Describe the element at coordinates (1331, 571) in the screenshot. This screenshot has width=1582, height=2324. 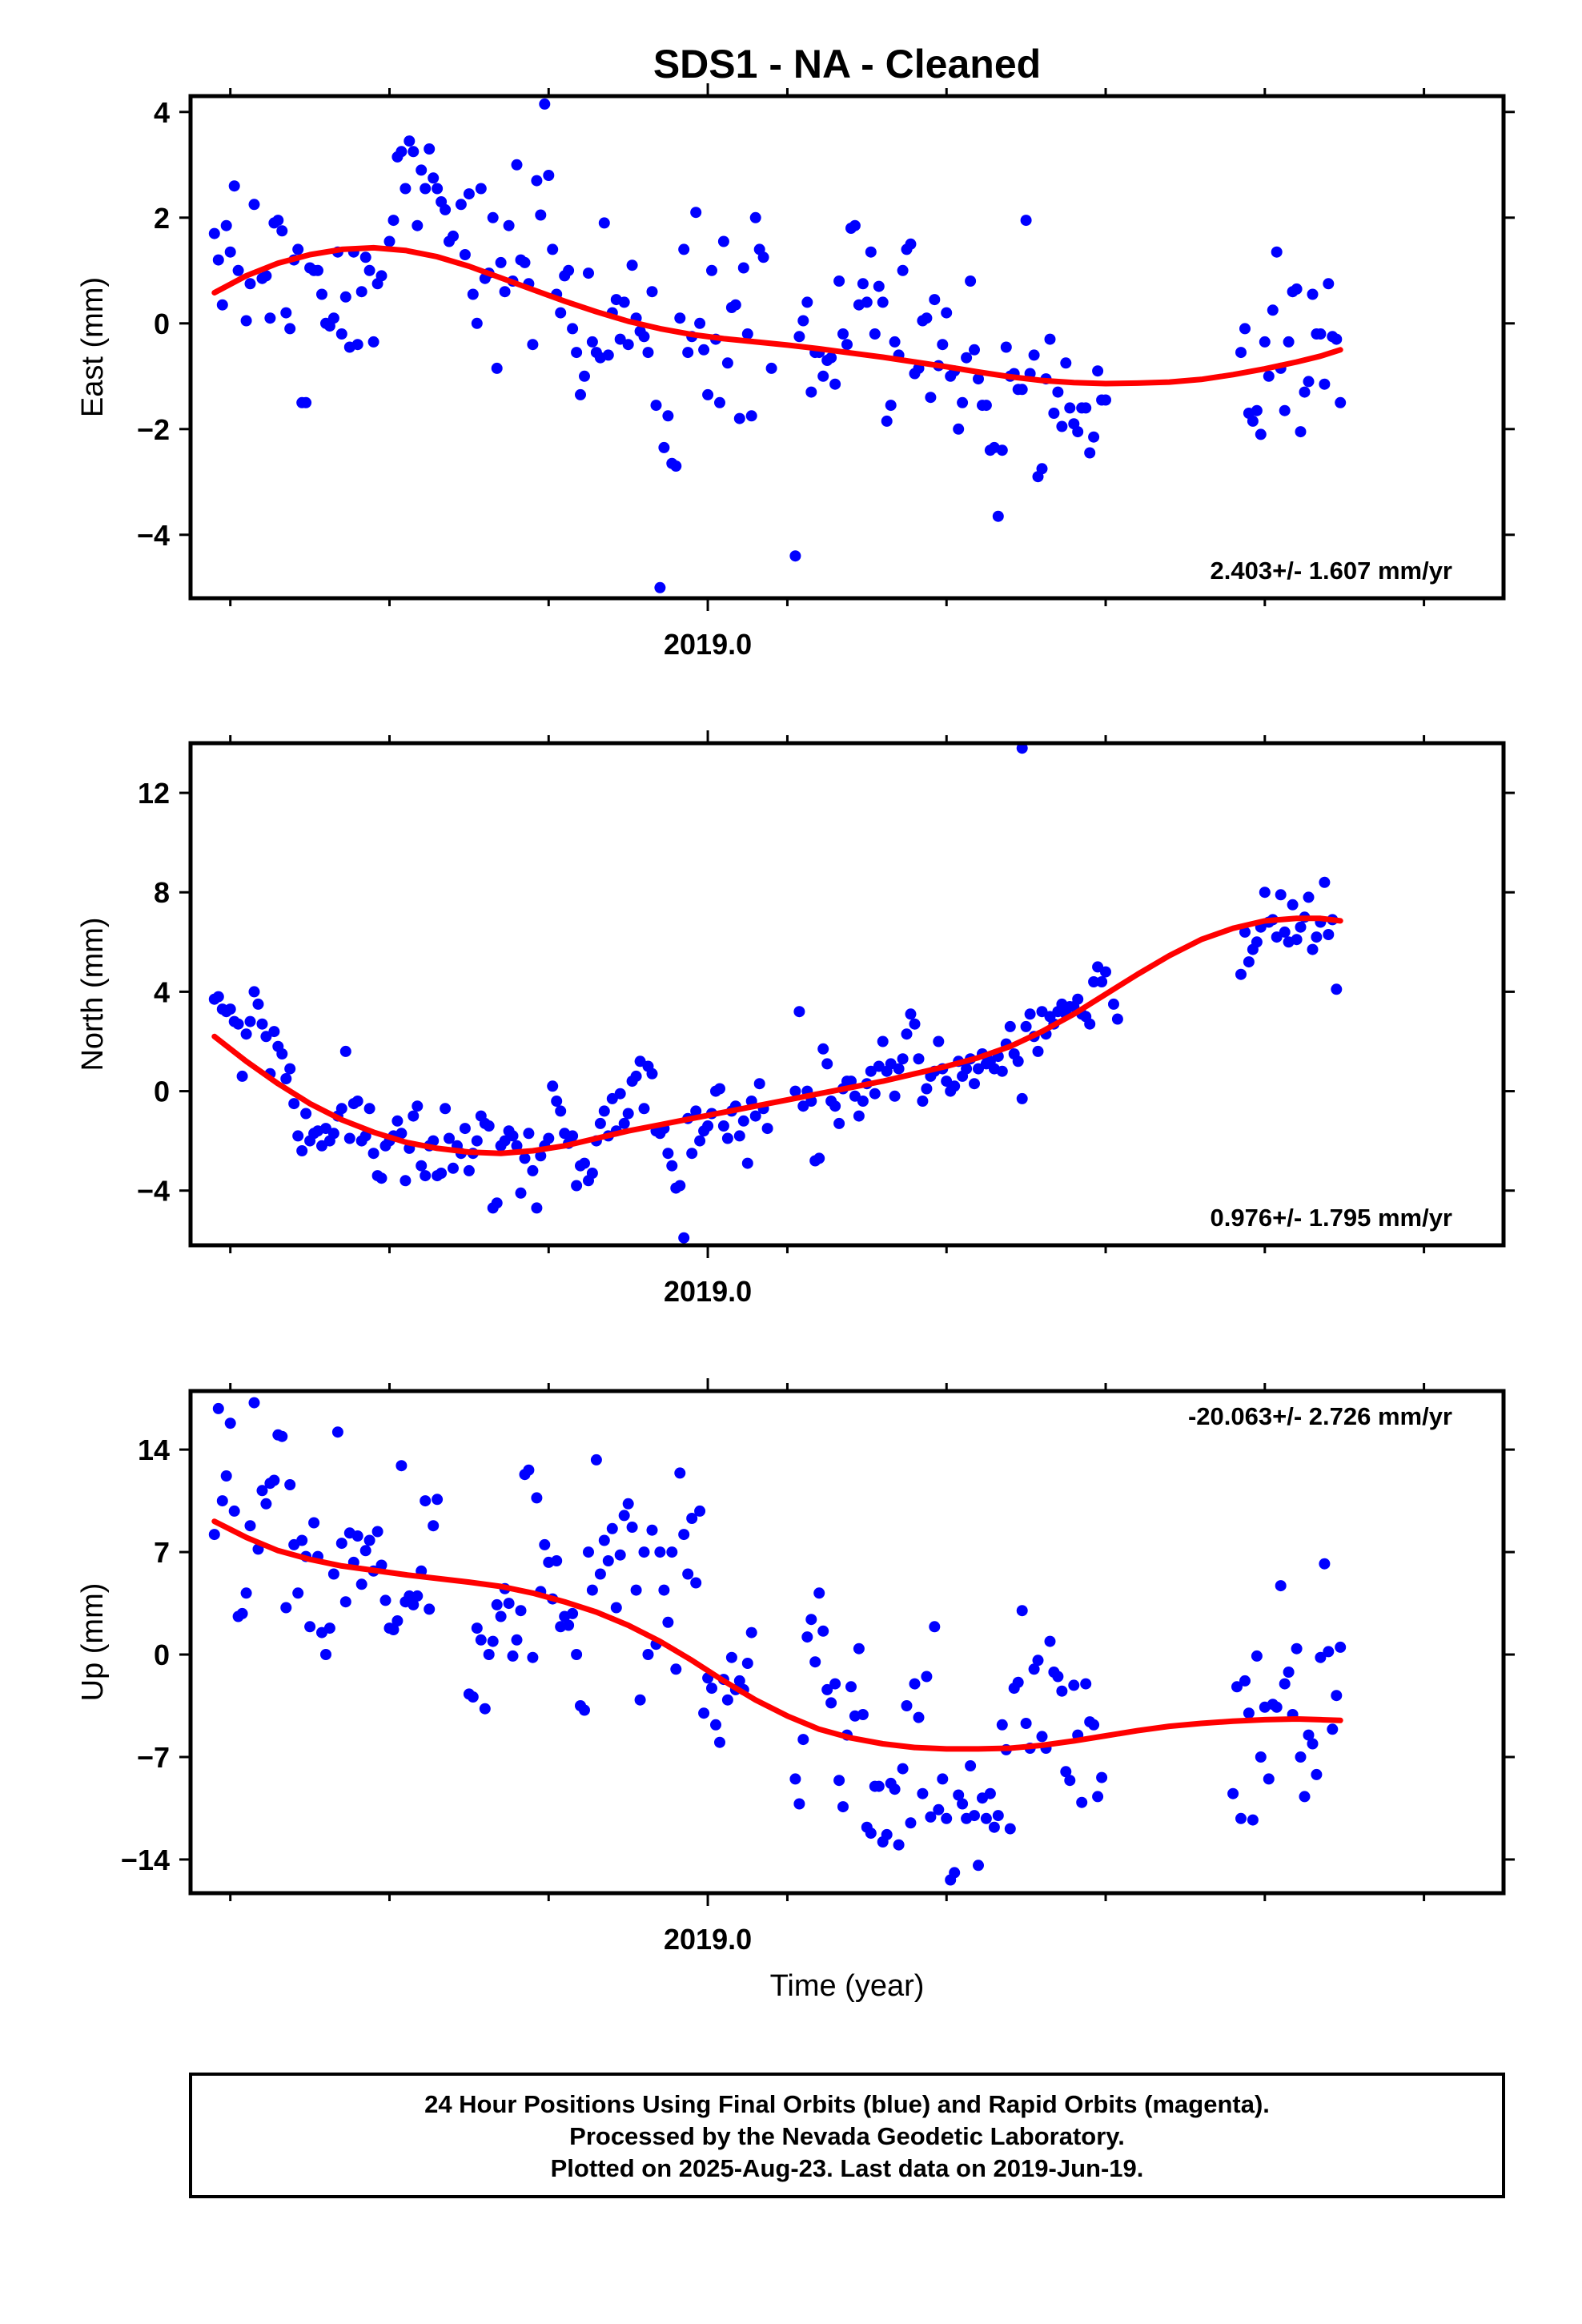
I see `east-rate-label: 2.403+/- 1.607 mm/yr` at that location.